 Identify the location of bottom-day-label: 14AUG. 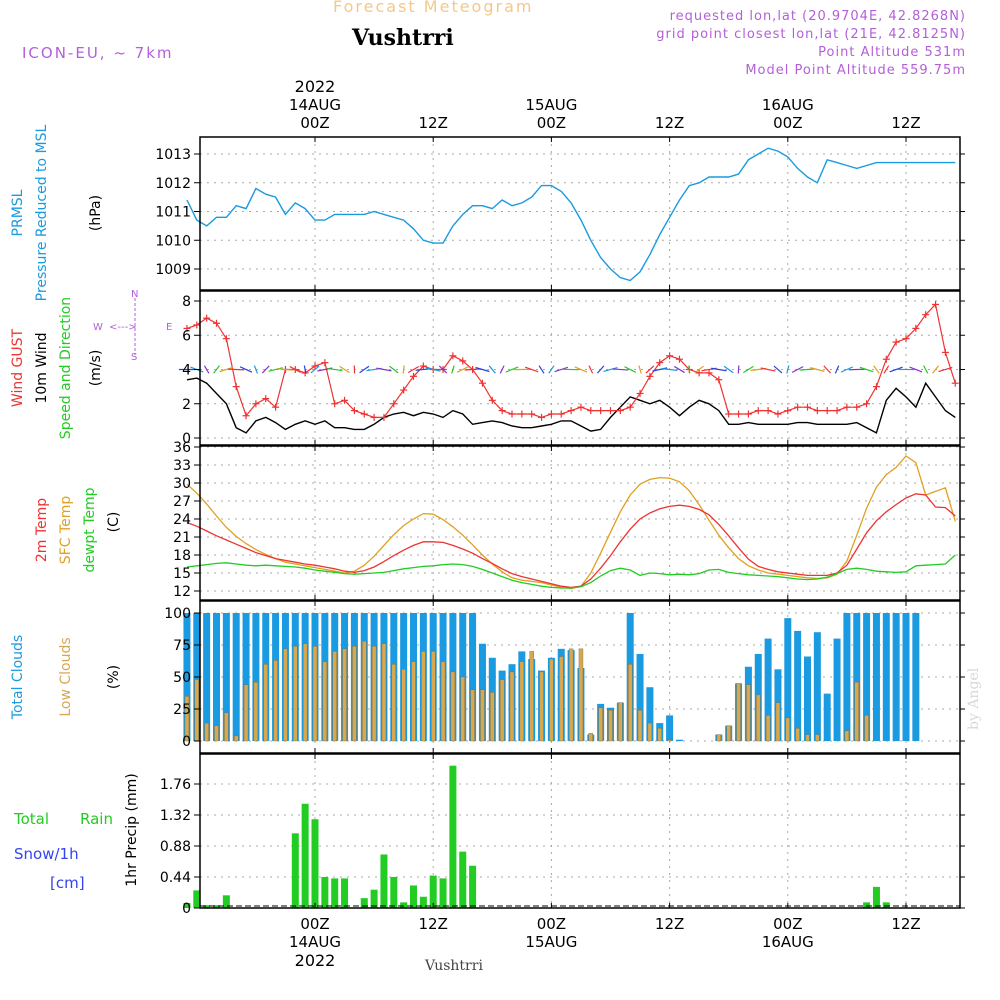
(315, 942).